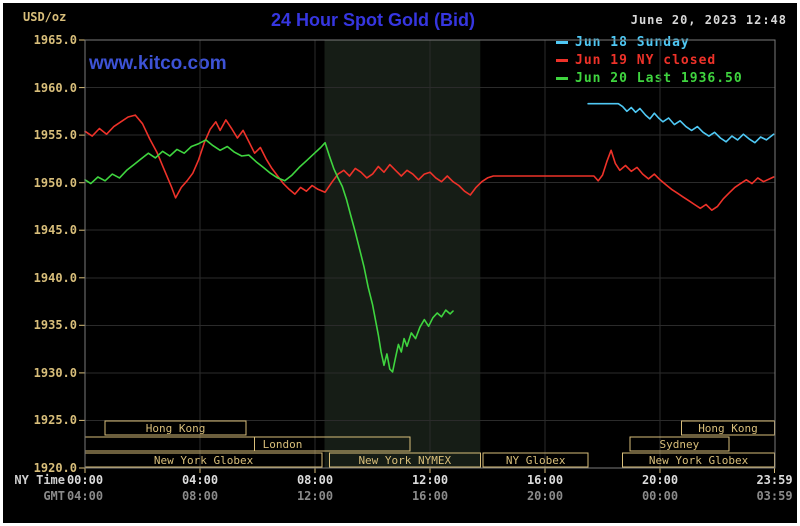  What do you see at coordinates (200, 480) in the screenshot?
I see `ny-time-tick: 04:00` at bounding box center [200, 480].